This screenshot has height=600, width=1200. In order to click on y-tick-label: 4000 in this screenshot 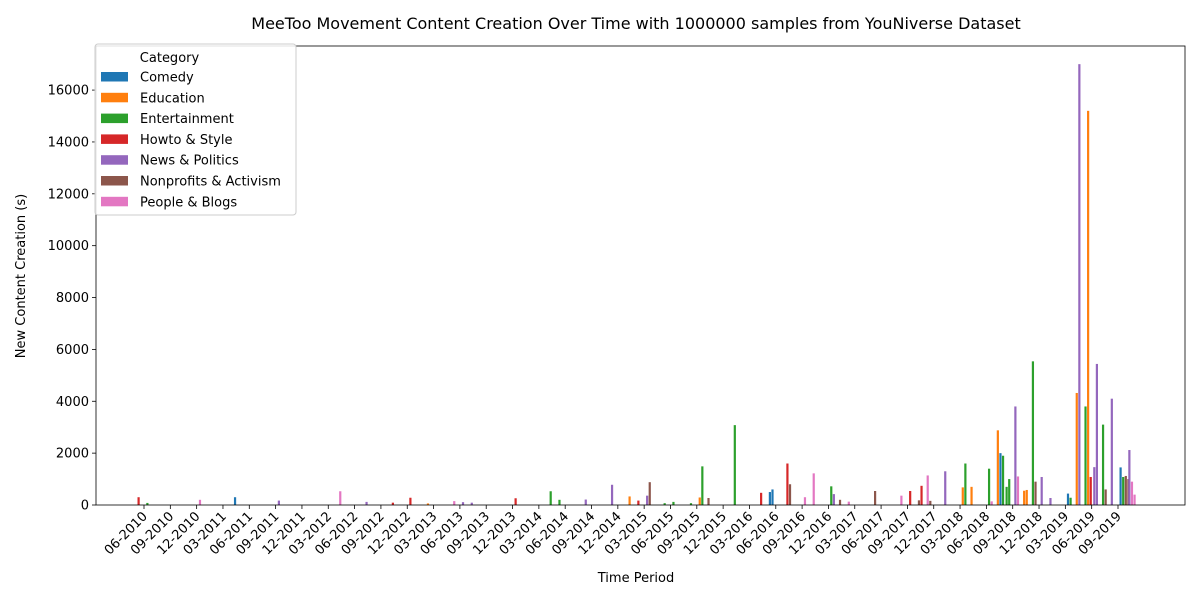, I will do `click(72, 402)`.